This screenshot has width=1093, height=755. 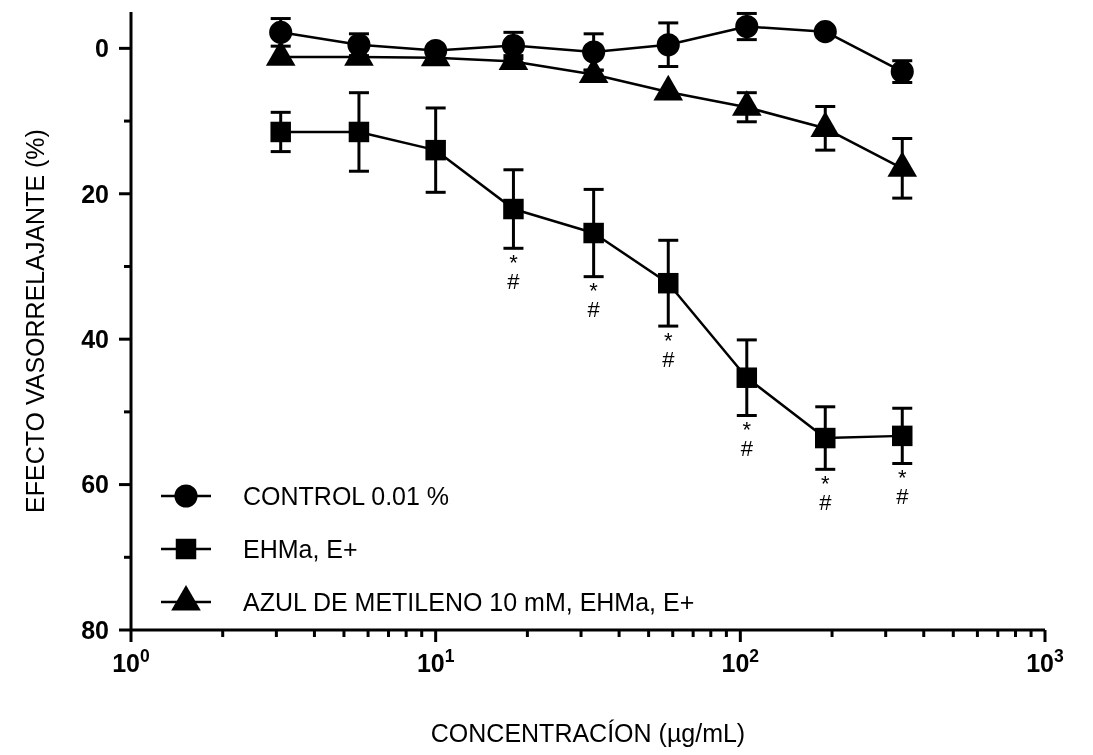 What do you see at coordinates (588, 733) in the screenshot?
I see `x-axis-title: CONCENTRACÍON (µg/mL)` at bounding box center [588, 733].